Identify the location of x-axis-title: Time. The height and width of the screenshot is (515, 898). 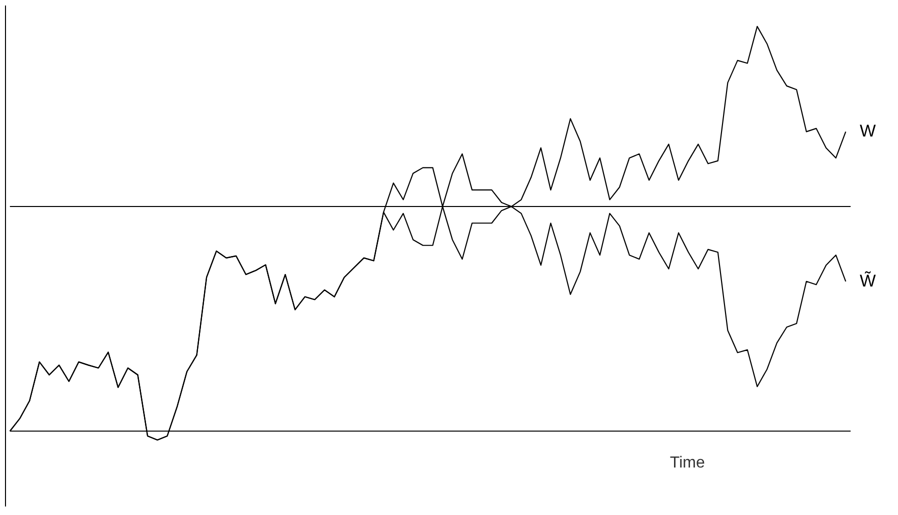
(687, 463).